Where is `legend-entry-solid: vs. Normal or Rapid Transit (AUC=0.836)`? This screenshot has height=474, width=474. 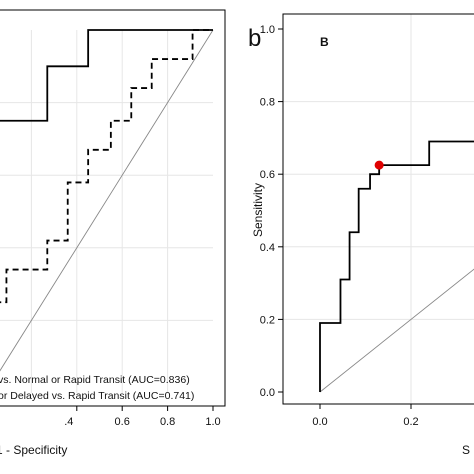 legend-entry-solid: vs. Normal or Rapid Transit (AUC=0.836) is located at coordinates (95, 380).